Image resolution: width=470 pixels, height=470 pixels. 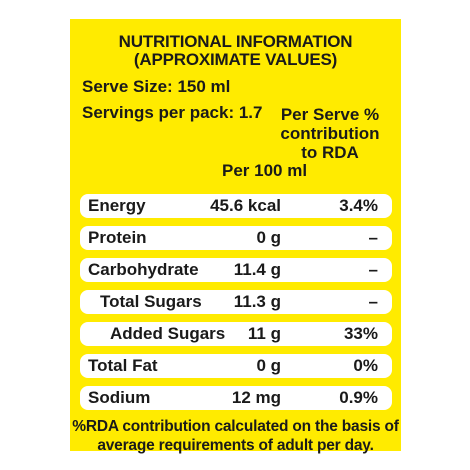 I want to click on column-header-per-serve-rda: Per Serve % contribution to RDA, so click(x=330, y=133).